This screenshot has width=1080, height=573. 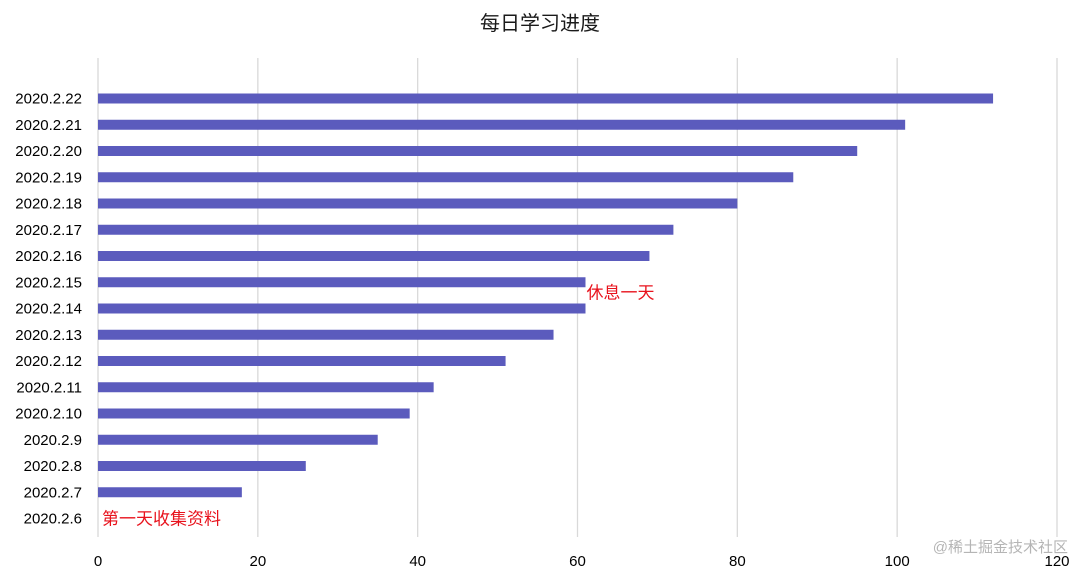 I want to click on x-tick-label: 80, so click(x=737, y=561).